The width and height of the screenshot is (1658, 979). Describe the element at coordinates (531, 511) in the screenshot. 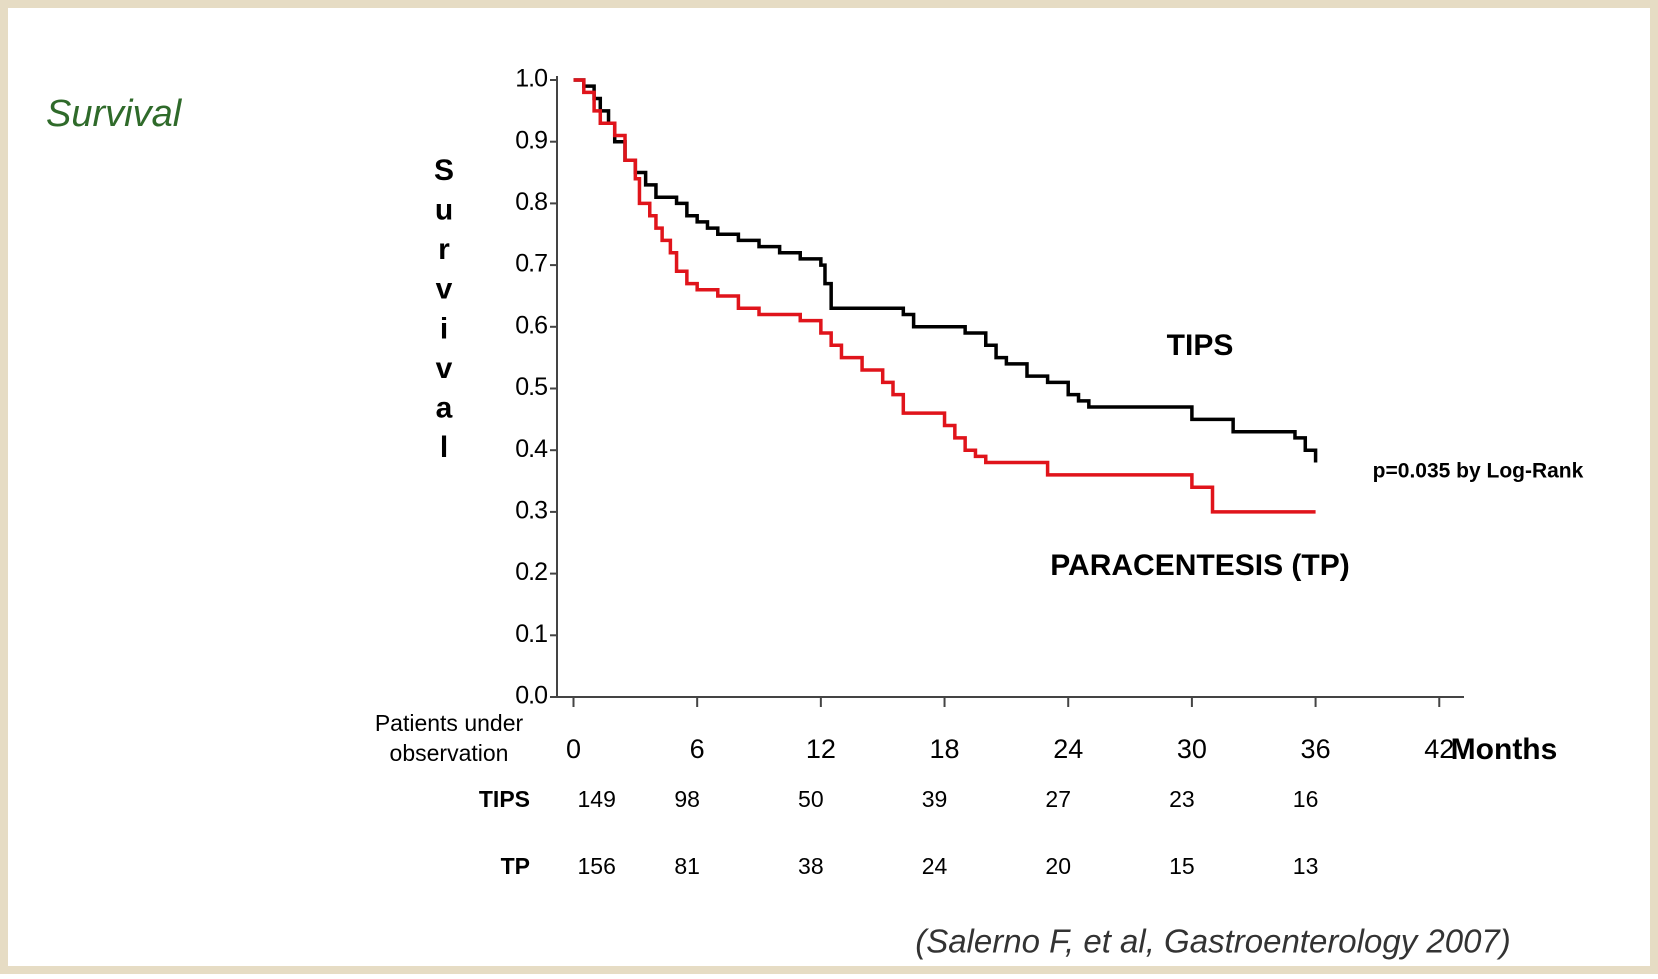

I see `y-tick-label: 0.3` at that location.